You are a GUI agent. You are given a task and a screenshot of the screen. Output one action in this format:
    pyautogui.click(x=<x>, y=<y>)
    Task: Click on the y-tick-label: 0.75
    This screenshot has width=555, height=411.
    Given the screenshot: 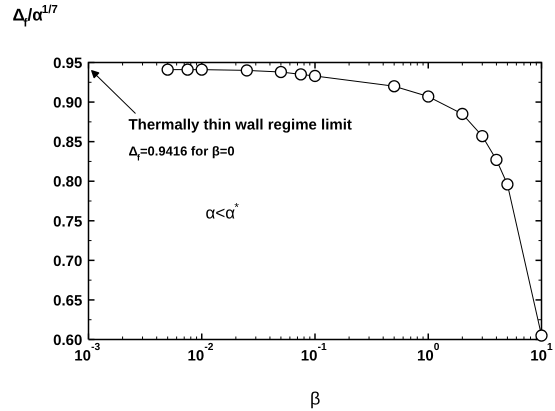 What is the action you would take?
    pyautogui.click(x=67, y=221)
    